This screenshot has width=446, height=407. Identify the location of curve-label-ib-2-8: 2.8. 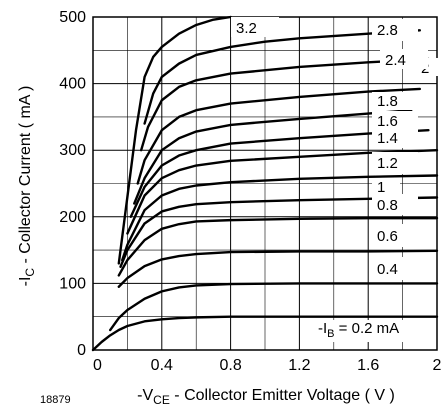
(387, 30).